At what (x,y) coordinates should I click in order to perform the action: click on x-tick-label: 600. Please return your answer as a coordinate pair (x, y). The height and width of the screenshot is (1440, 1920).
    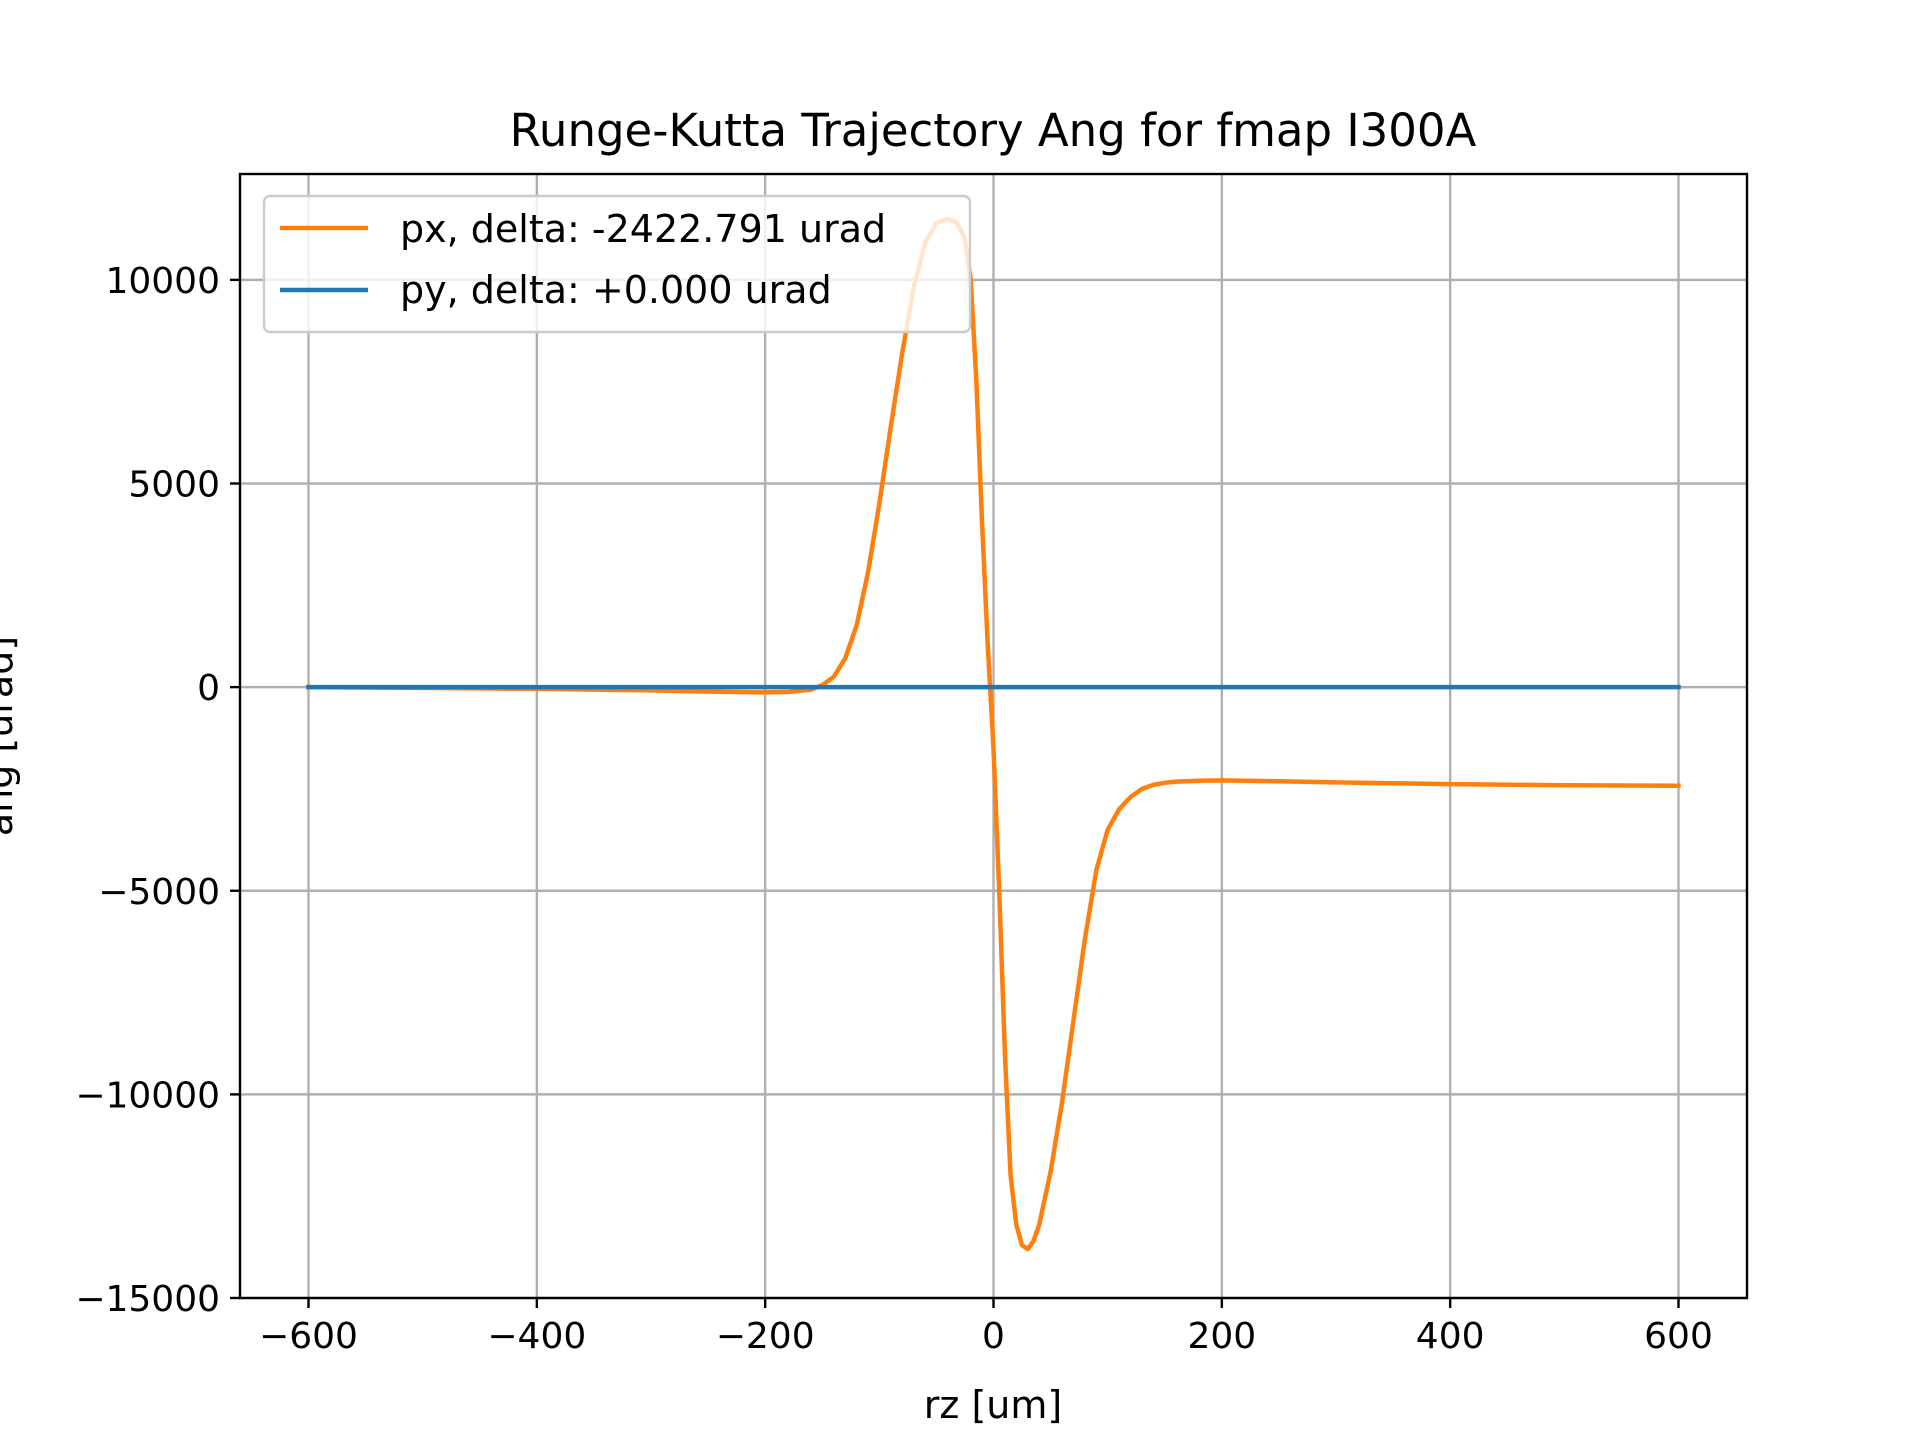
    Looking at the image, I should click on (1678, 1336).